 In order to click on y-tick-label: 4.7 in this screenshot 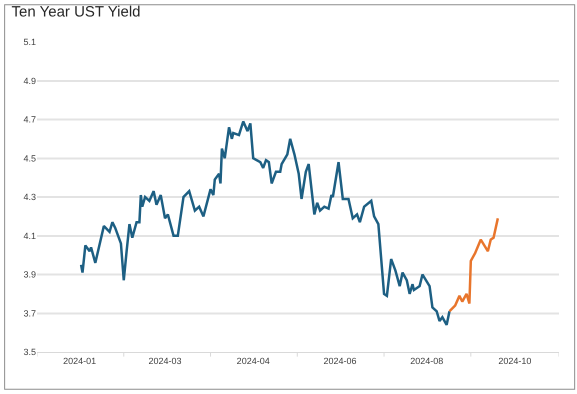, I will do `click(29, 119)`.